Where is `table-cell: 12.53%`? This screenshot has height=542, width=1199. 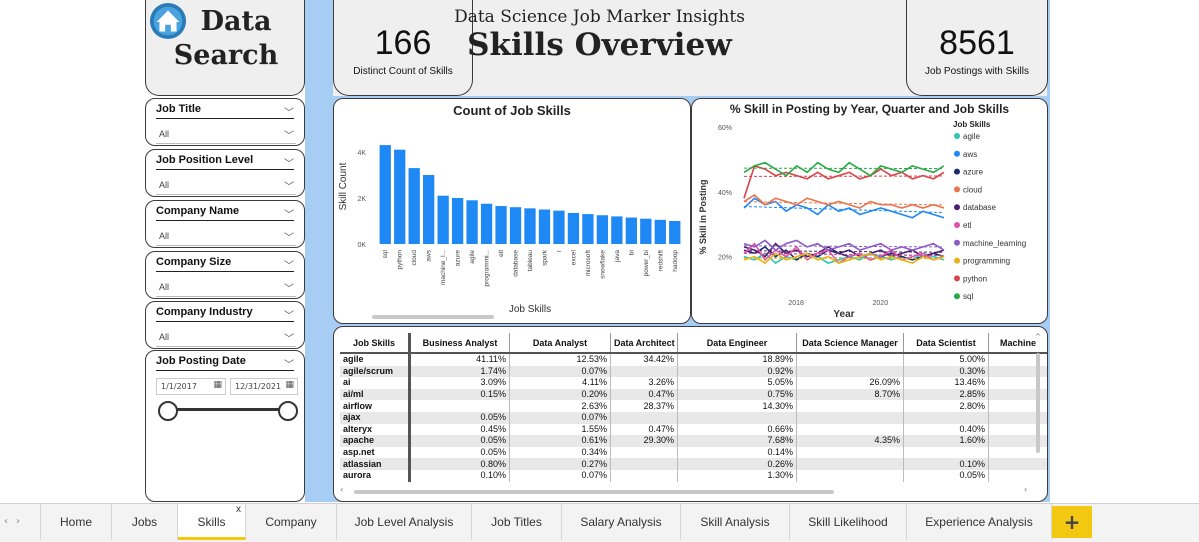 table-cell: 12.53% is located at coordinates (560, 359).